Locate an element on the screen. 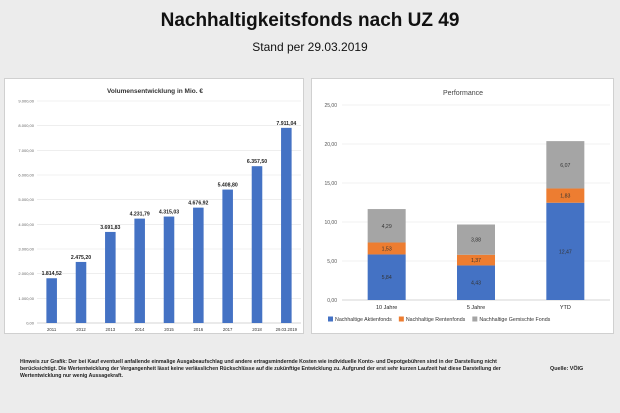  x-tick-label: 2013 is located at coordinates (111, 329).